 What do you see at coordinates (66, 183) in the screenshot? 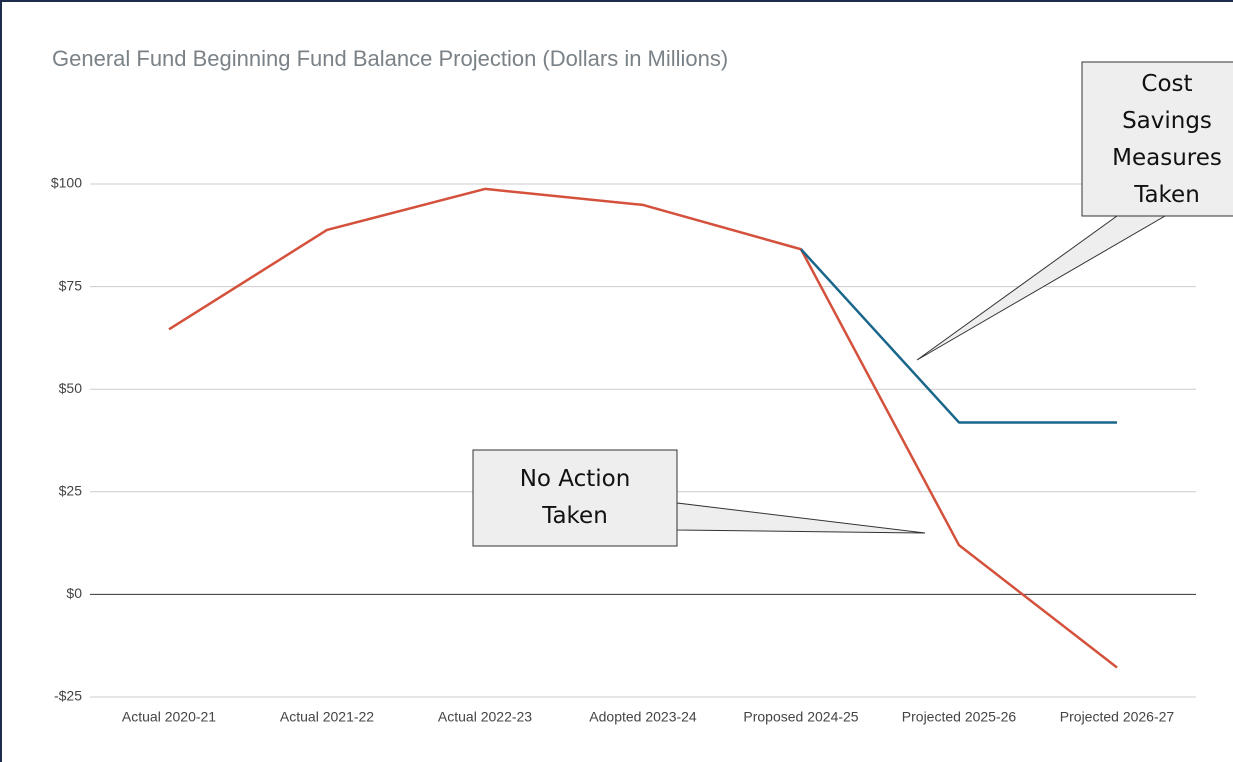
I see `y-tick-label: $100` at bounding box center [66, 183].